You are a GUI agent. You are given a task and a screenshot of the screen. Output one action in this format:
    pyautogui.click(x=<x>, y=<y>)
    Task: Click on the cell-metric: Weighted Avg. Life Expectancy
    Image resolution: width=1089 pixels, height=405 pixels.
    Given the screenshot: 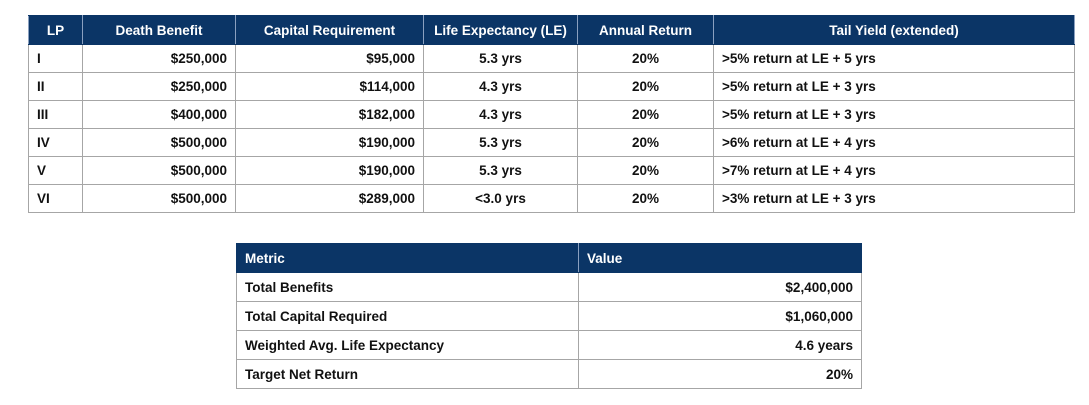 What is the action you would take?
    pyautogui.click(x=407, y=345)
    